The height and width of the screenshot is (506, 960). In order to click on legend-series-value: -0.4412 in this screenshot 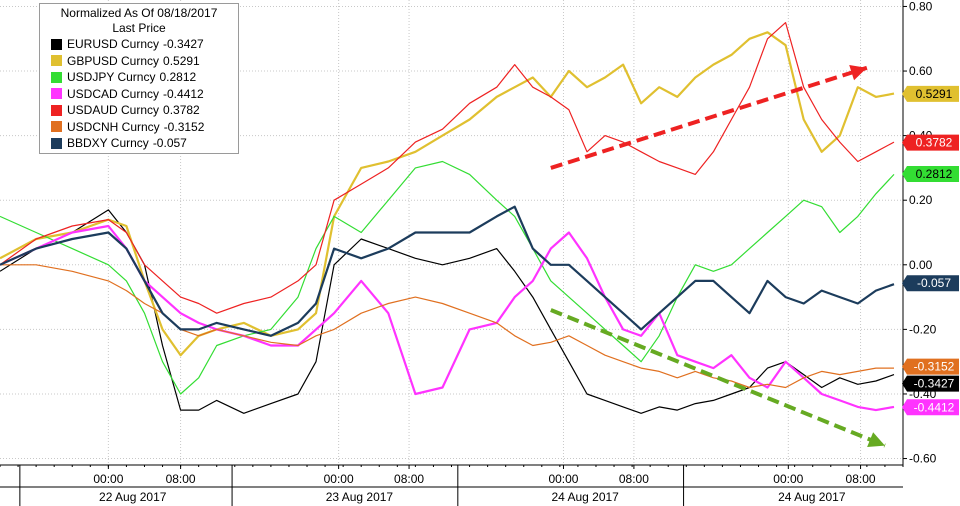, I will do `click(183, 93)`.